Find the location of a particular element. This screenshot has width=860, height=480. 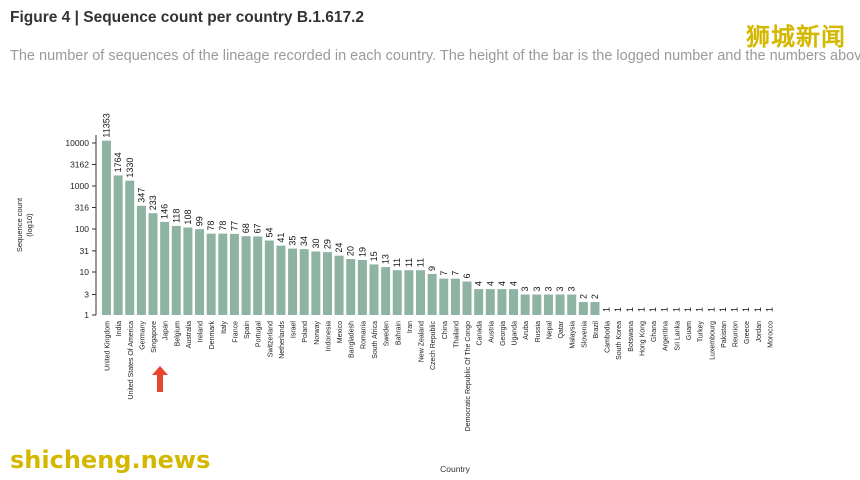

value-label: 77 is located at coordinates (234, 226).